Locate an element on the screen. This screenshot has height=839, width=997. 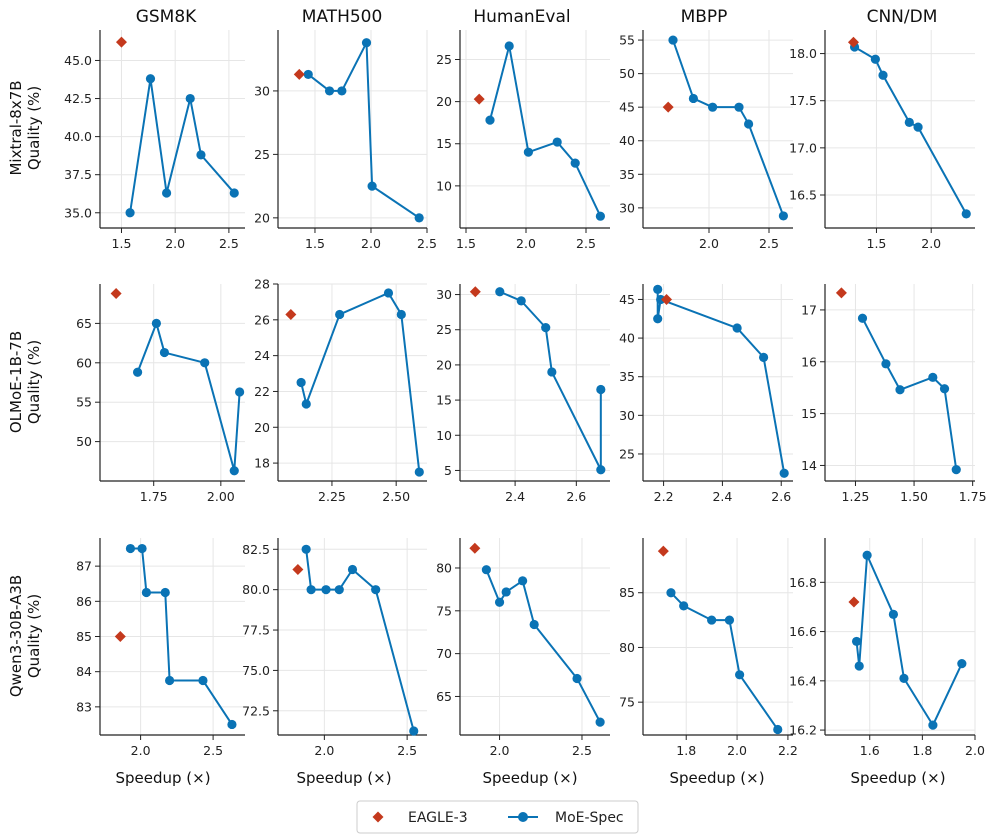
y-tick-label: 5 is located at coordinates (448, 470).